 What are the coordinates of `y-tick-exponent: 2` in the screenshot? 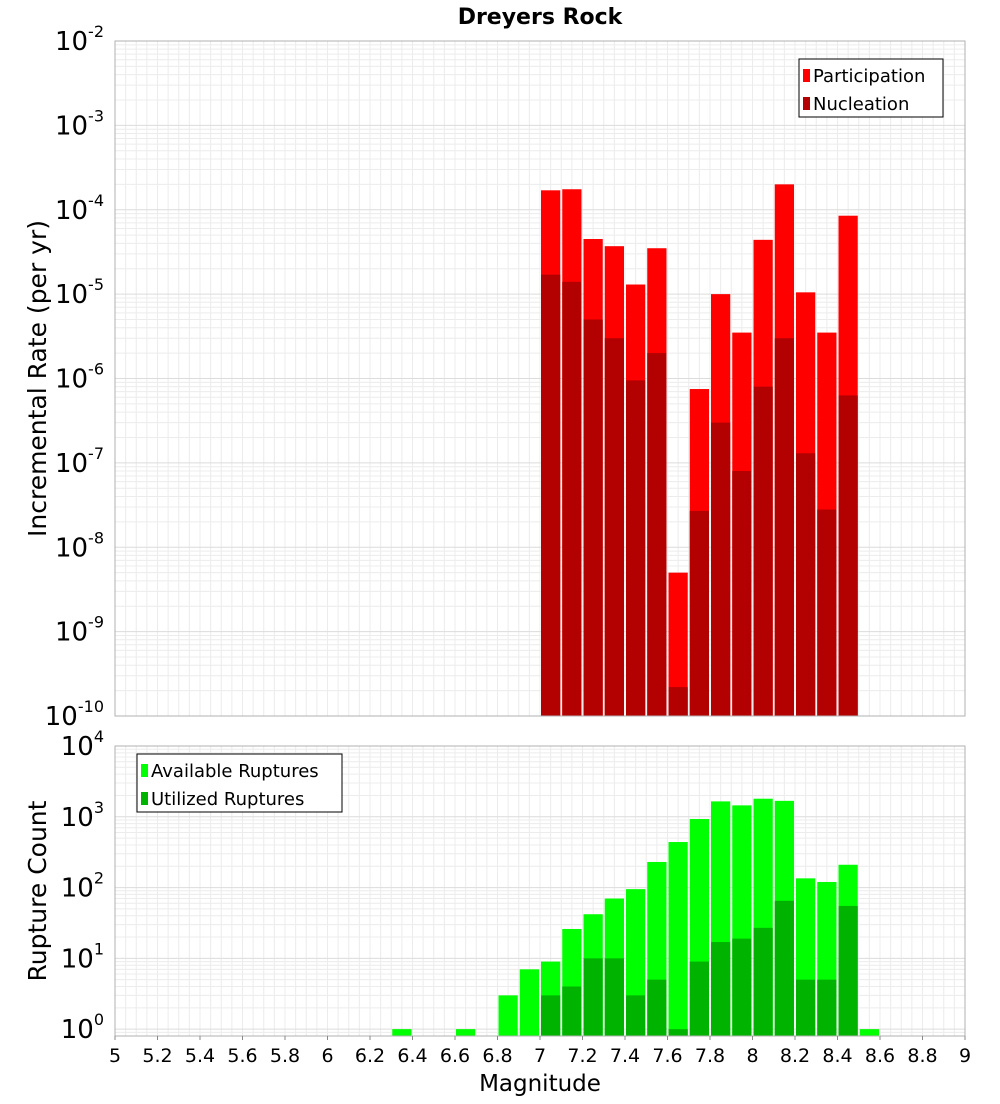 It's located at (99, 878).